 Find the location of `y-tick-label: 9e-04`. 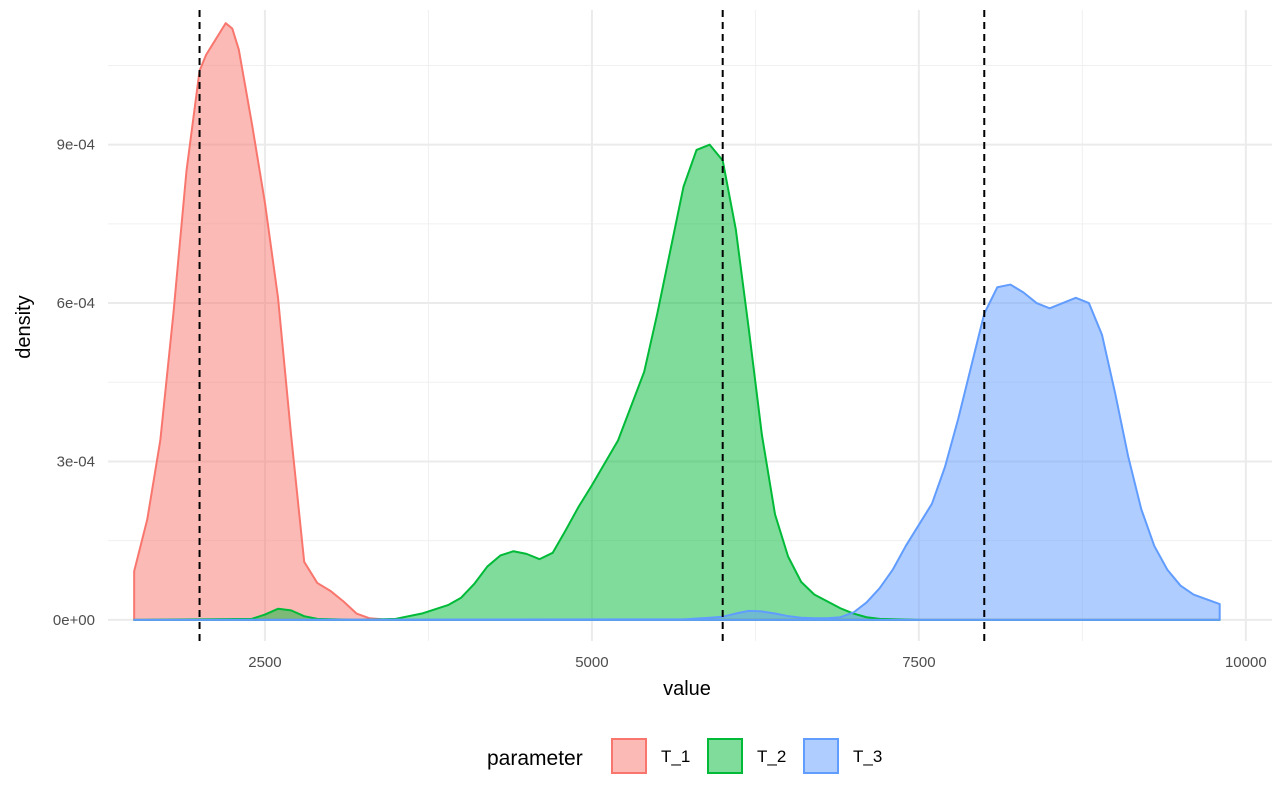

y-tick-label: 9e-04 is located at coordinates (76, 145).